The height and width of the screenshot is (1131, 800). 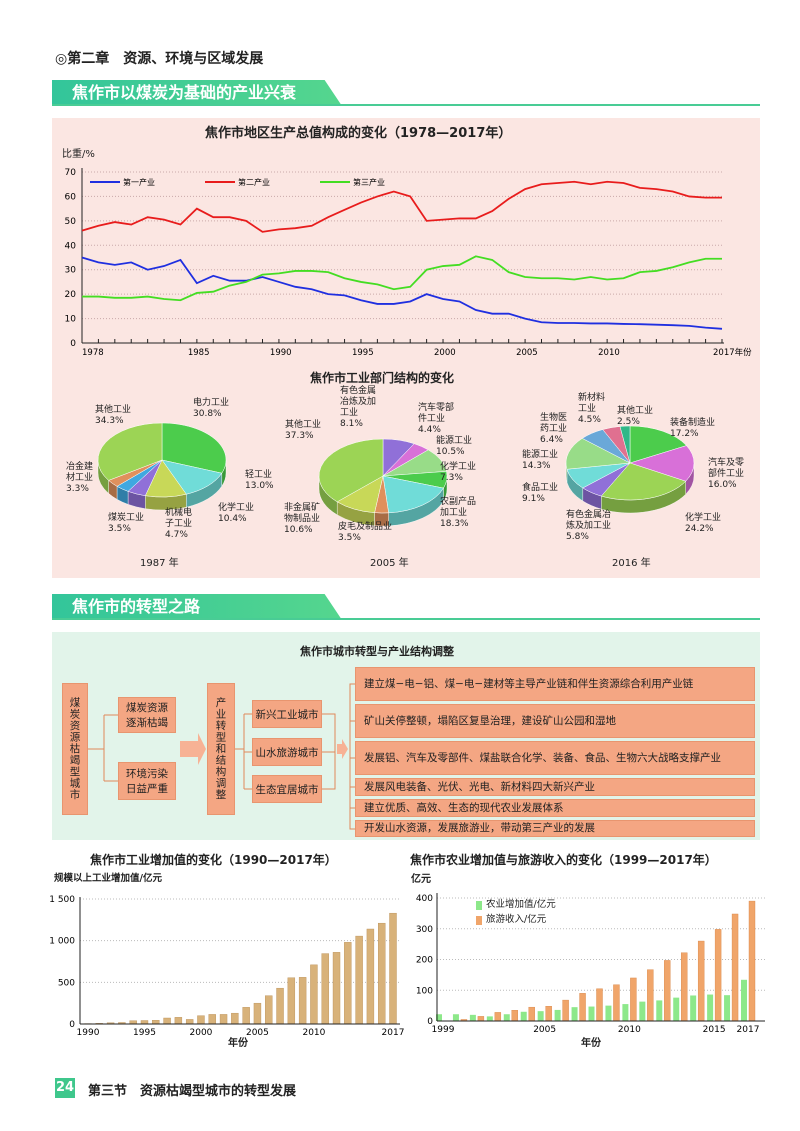 I want to click on pie-label: 汽车零部 件工业 4.4%, so click(x=436, y=419).